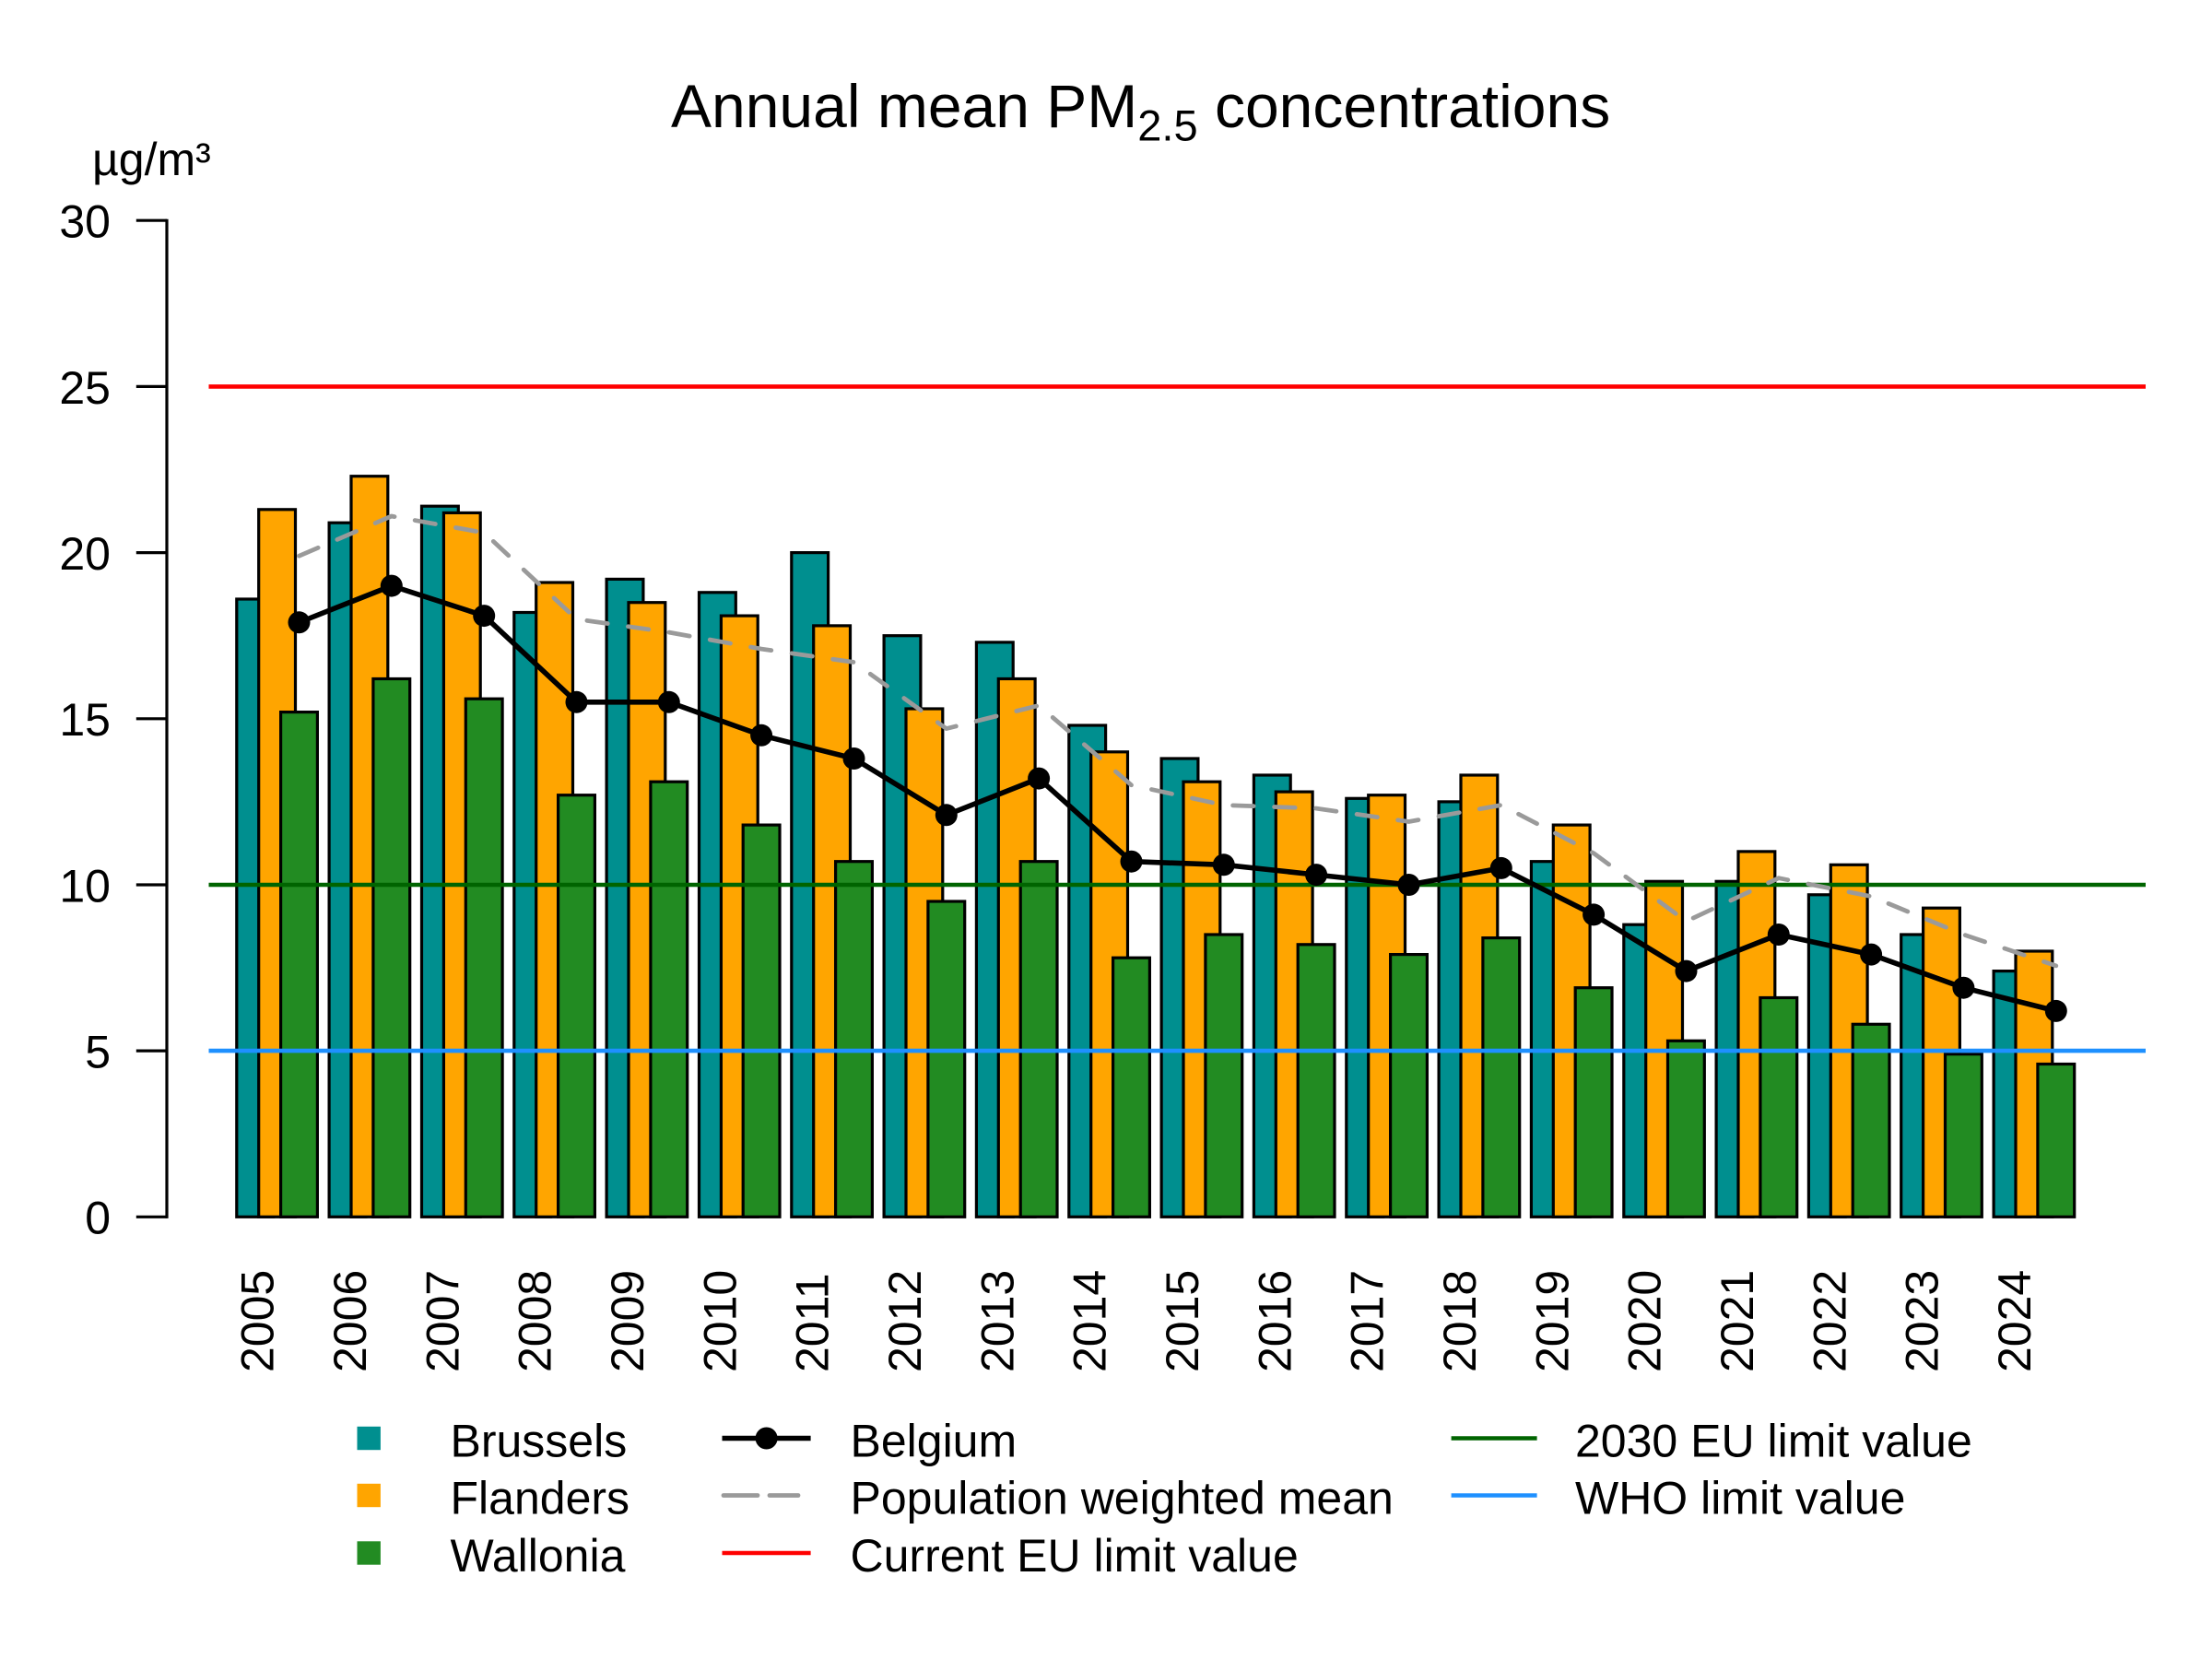 This screenshot has width=2212, height=1659. Describe the element at coordinates (535, 1321) in the screenshot. I see `svg-text: 2008` at that location.